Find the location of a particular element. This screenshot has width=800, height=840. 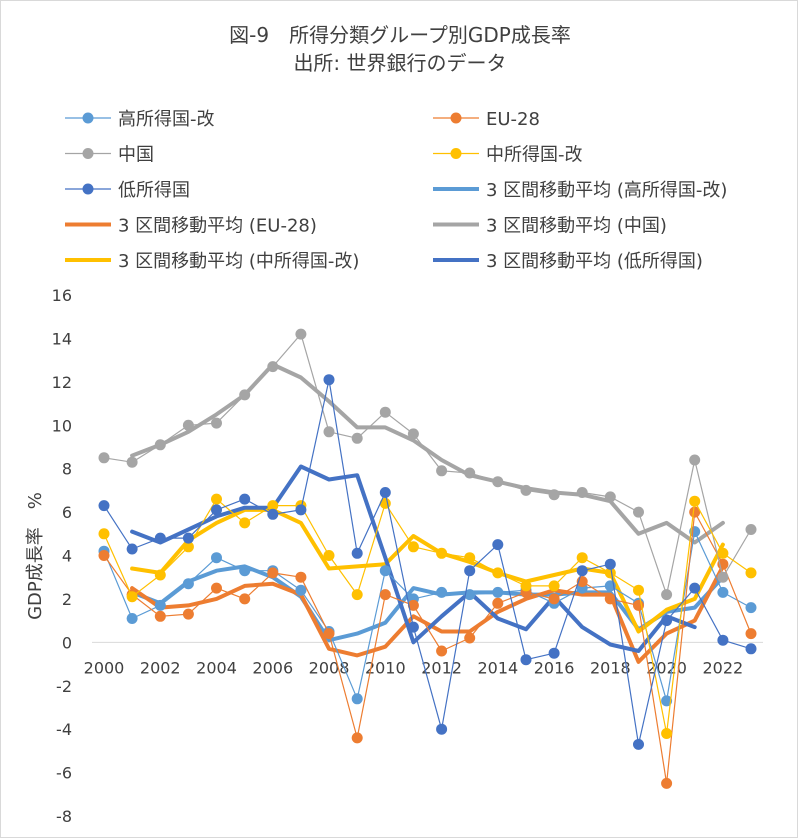

x-tick-label: 2016 is located at coordinates (554, 667).